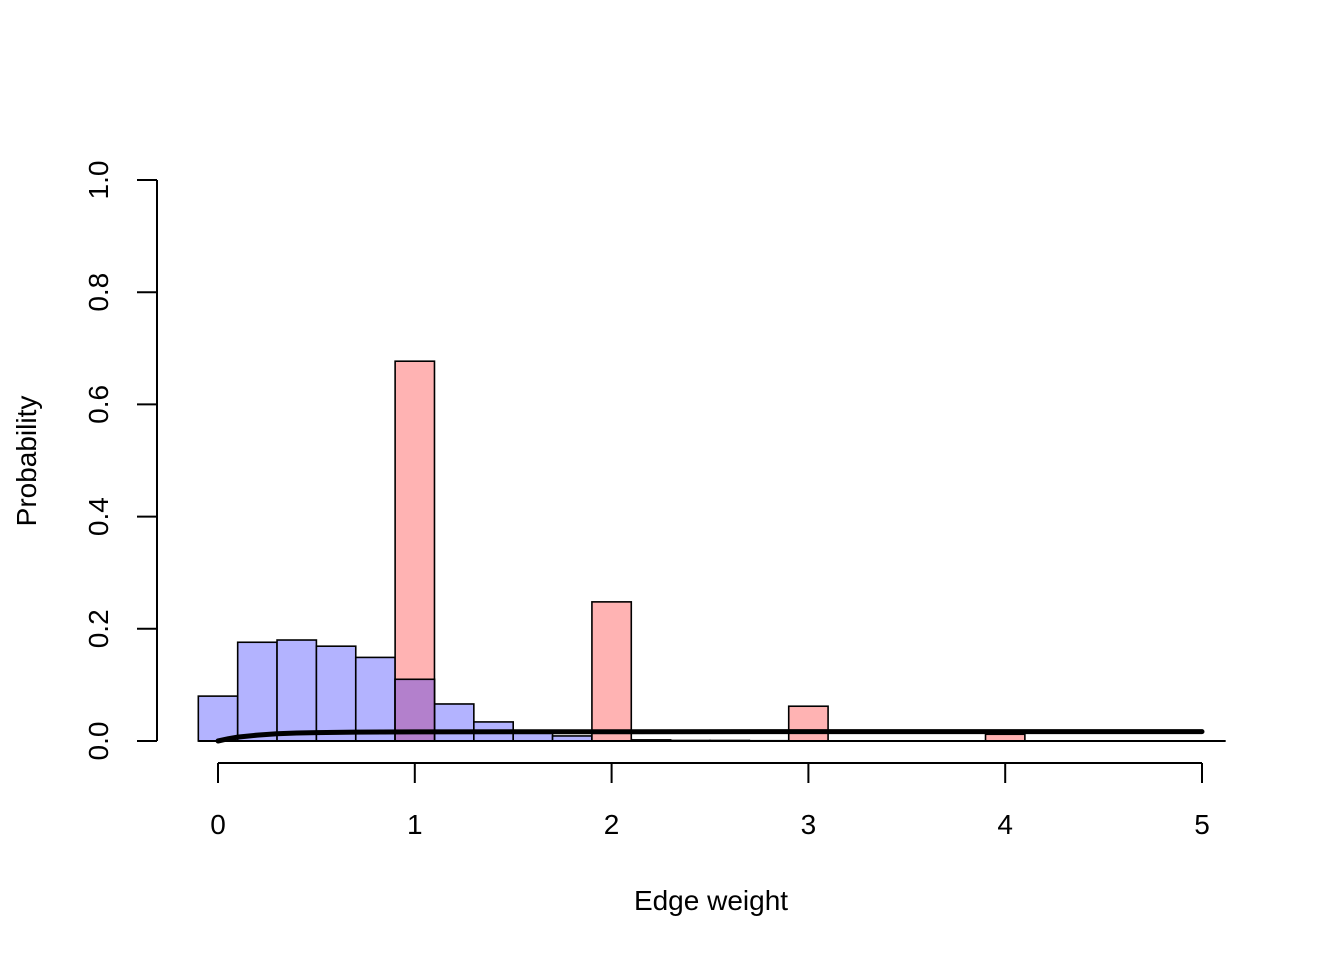 The width and height of the screenshot is (1344, 960). I want to click on x-axis-label: Edge weight, so click(711, 900).